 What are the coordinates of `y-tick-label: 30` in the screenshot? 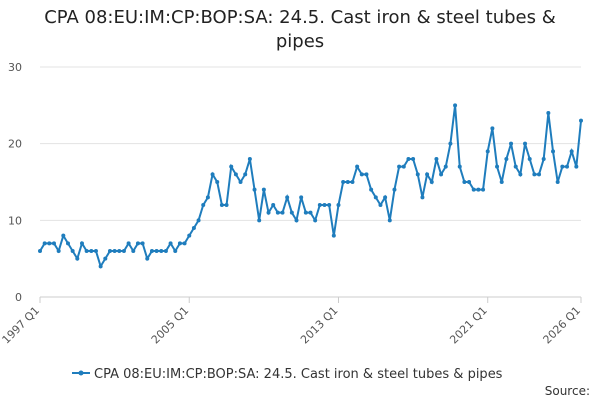 It's located at (15, 67).